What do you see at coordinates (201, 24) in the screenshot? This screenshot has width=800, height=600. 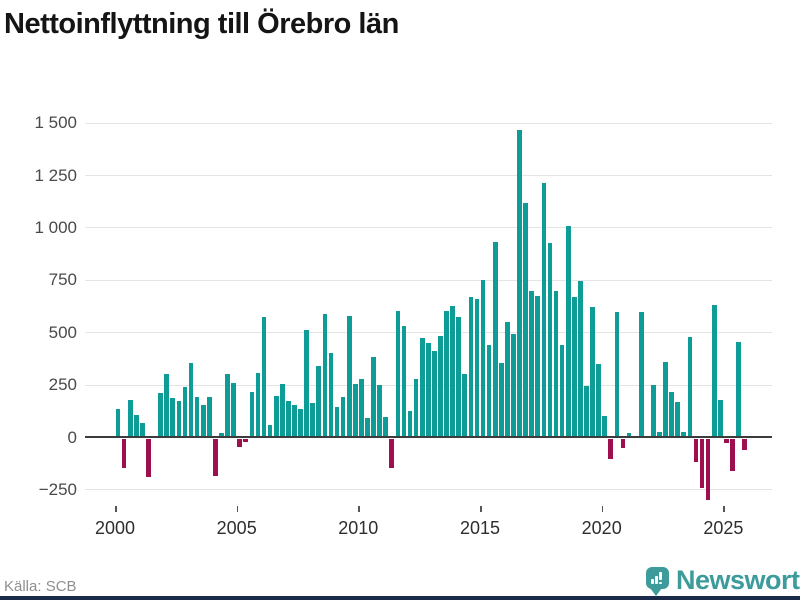 I see `chart-title: Nettoinflyttning till Örebro län` at bounding box center [201, 24].